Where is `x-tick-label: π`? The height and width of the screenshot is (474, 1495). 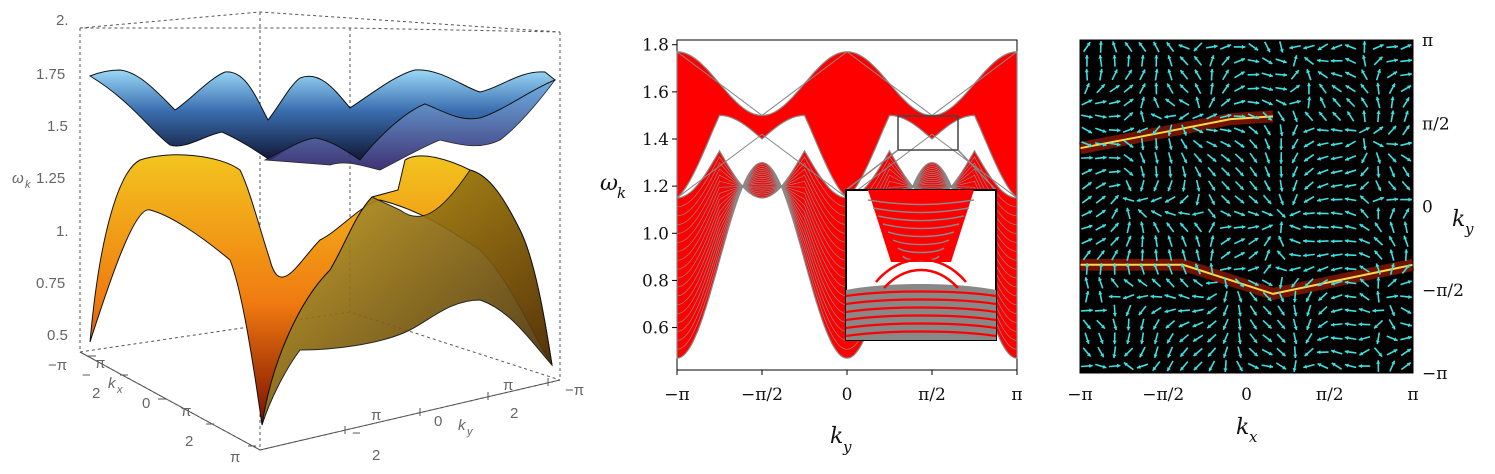 x-tick-label: π is located at coordinates (1016, 395).